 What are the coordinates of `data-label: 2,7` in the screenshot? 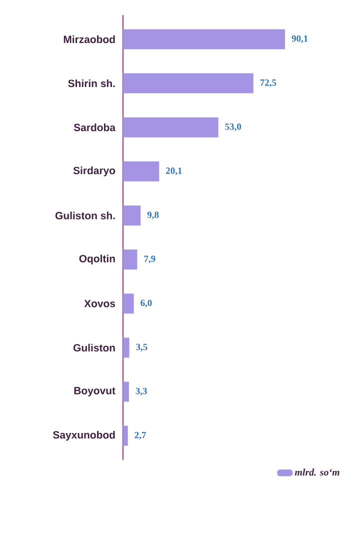 It's located at (140, 436).